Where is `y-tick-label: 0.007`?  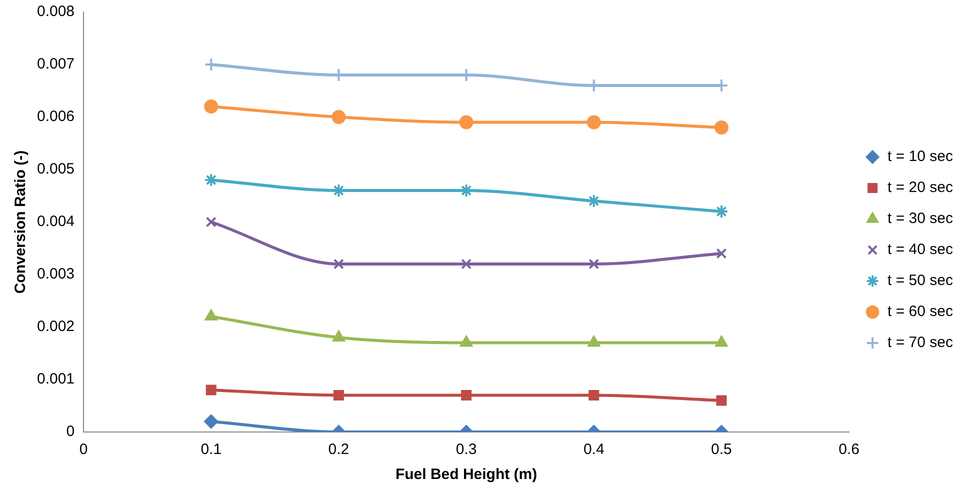
y-tick-label: 0.007 is located at coordinates (55, 64).